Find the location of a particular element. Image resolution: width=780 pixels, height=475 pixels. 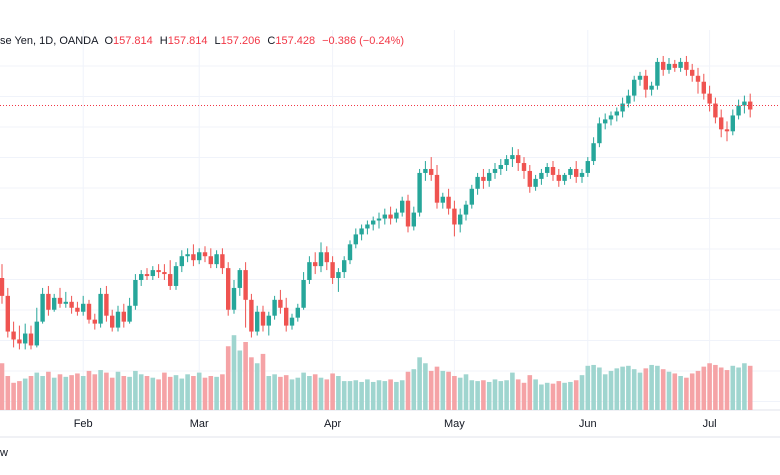

close-label: C is located at coordinates (271, 41).